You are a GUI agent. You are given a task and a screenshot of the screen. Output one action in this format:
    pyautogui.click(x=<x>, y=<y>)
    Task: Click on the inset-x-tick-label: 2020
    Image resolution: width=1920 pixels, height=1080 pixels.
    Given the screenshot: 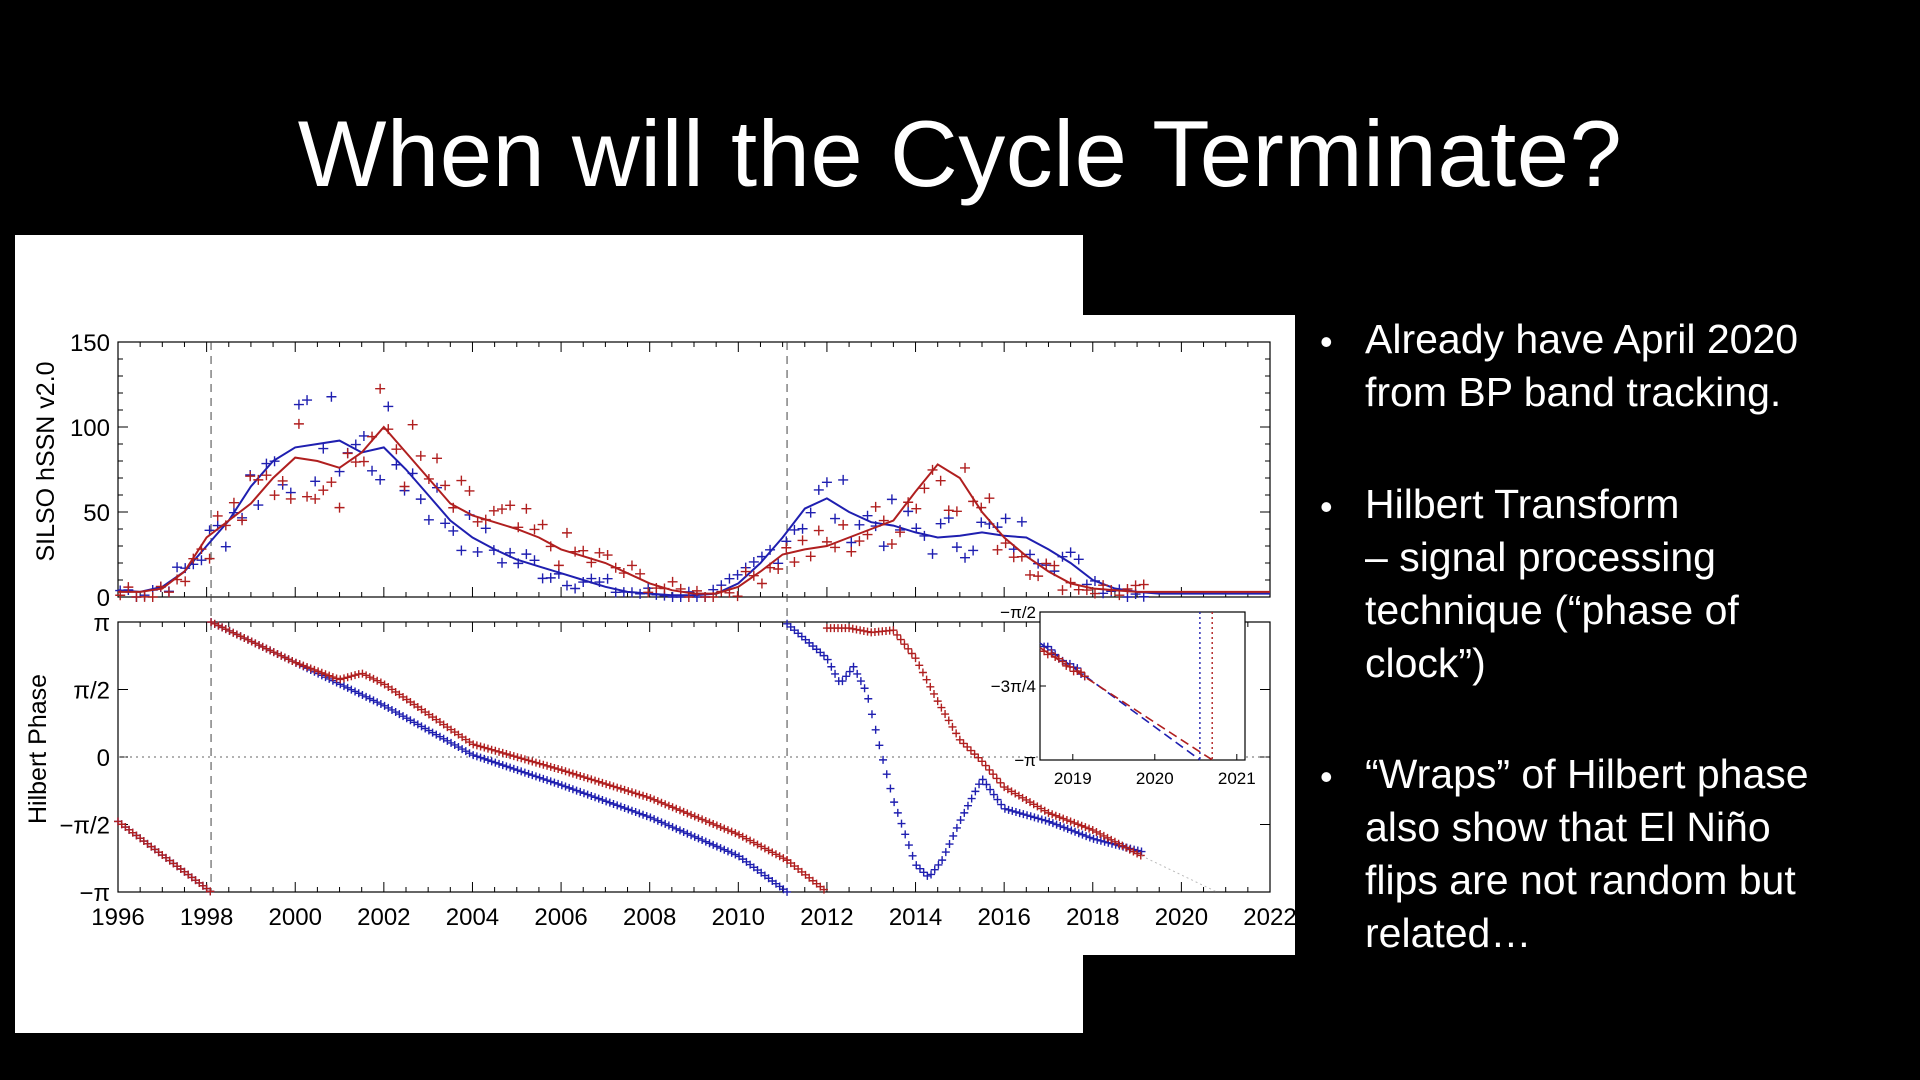 What is the action you would take?
    pyautogui.click(x=1155, y=778)
    